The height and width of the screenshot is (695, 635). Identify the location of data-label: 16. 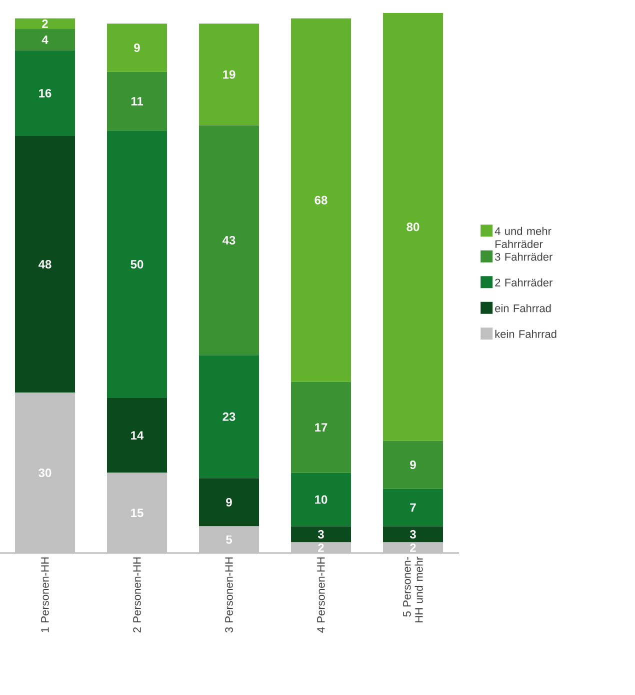
(45, 93).